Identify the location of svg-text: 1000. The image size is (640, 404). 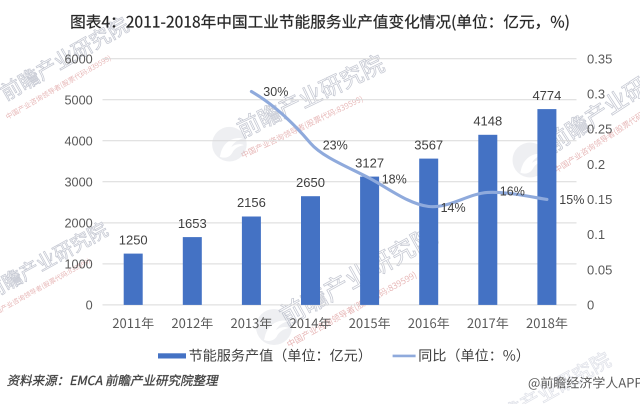
(78, 265).